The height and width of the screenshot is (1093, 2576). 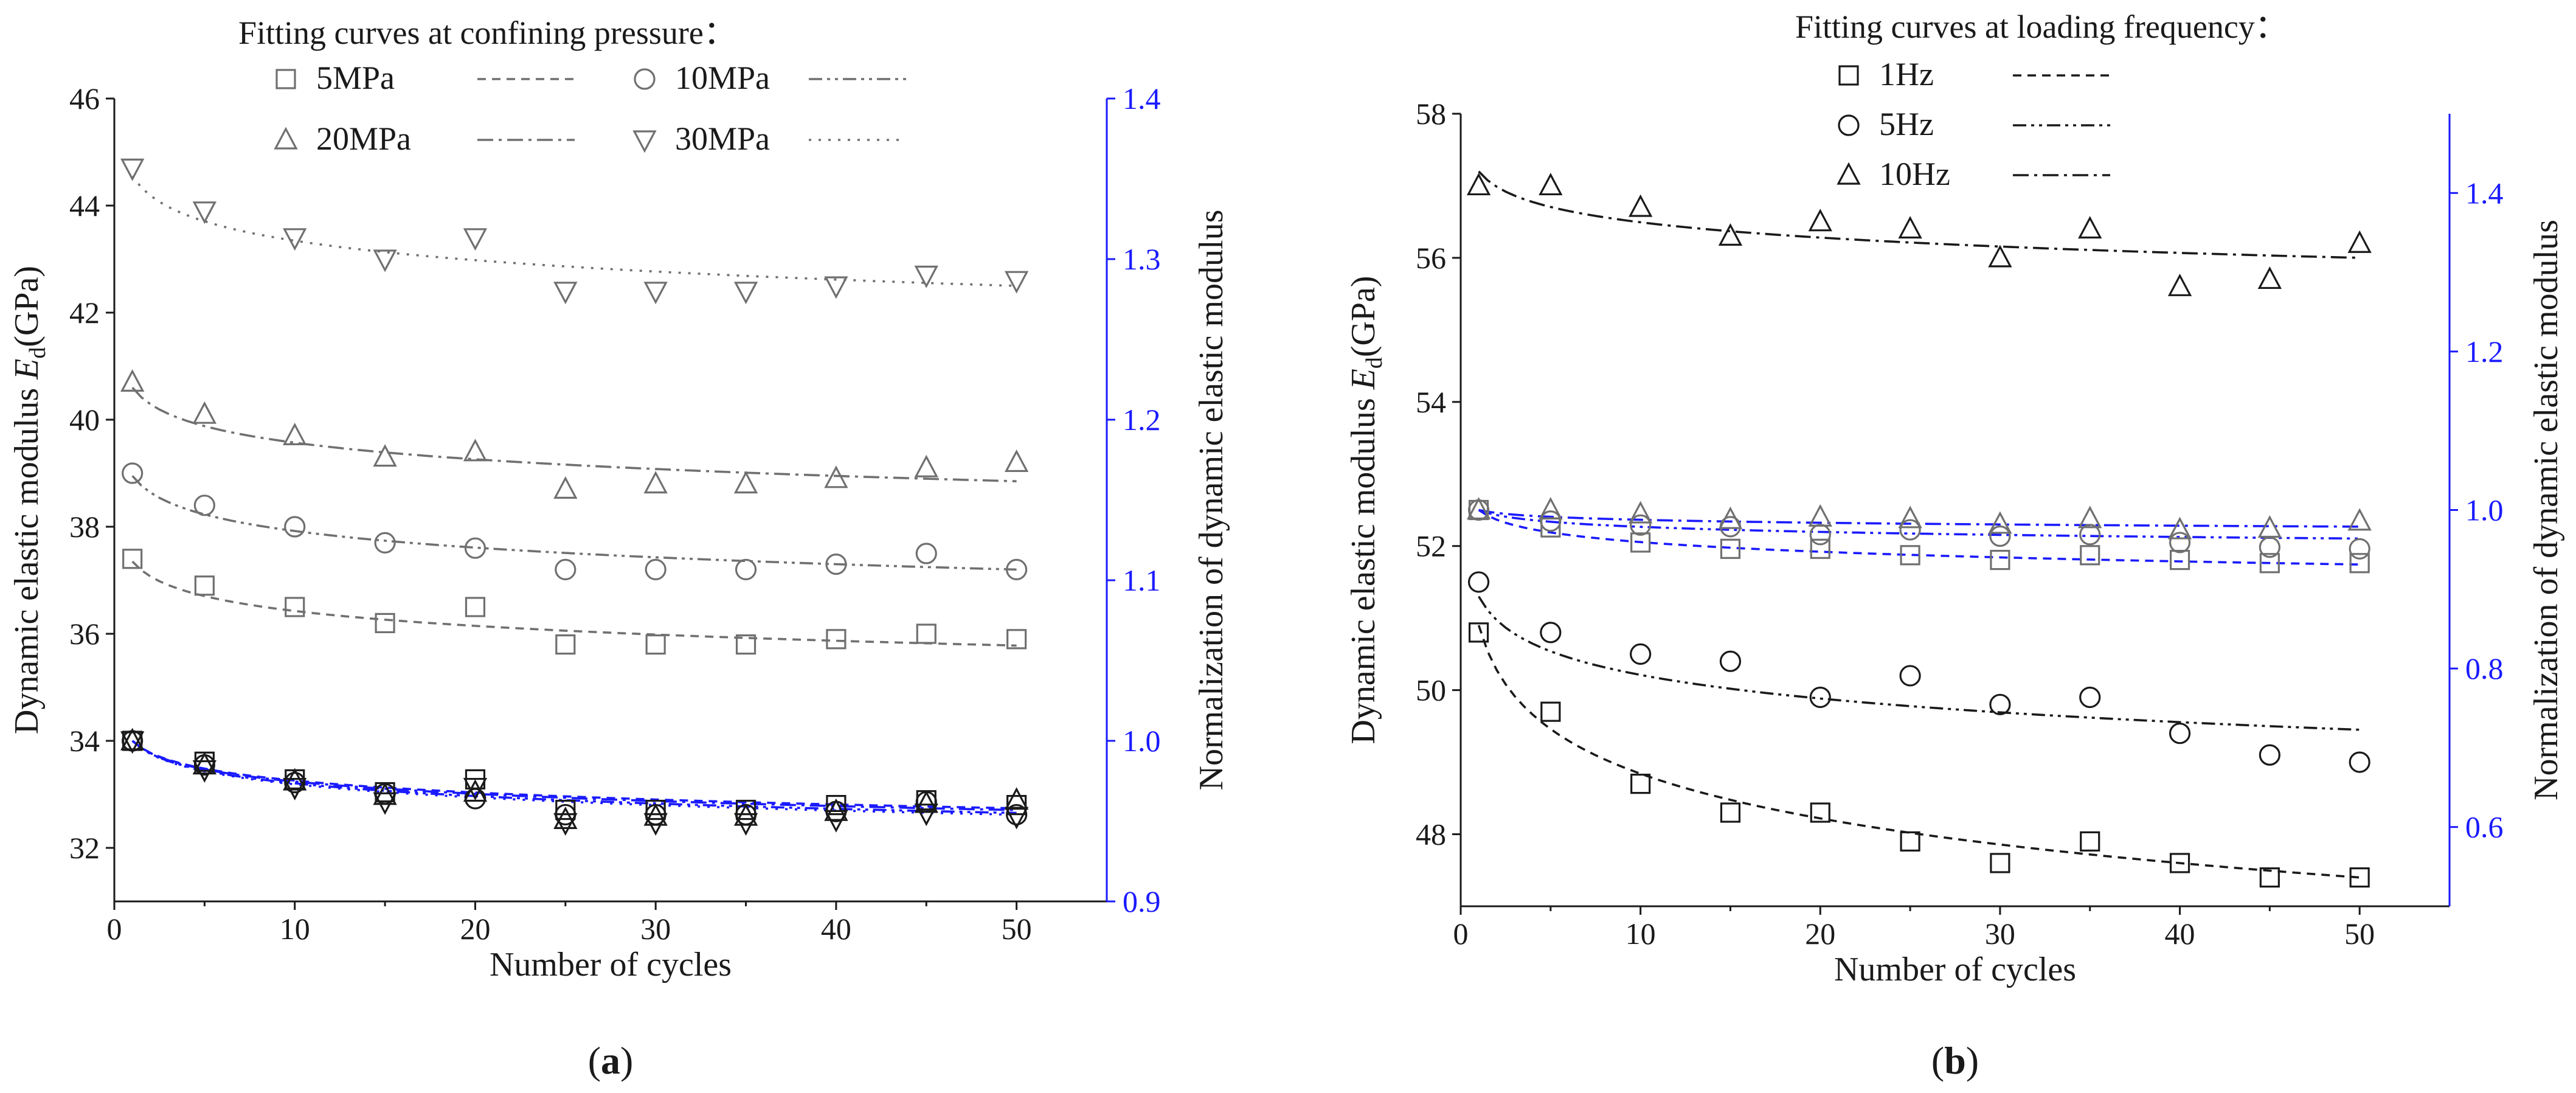 I want to click on y-tick-label: 40, so click(x=84, y=420).